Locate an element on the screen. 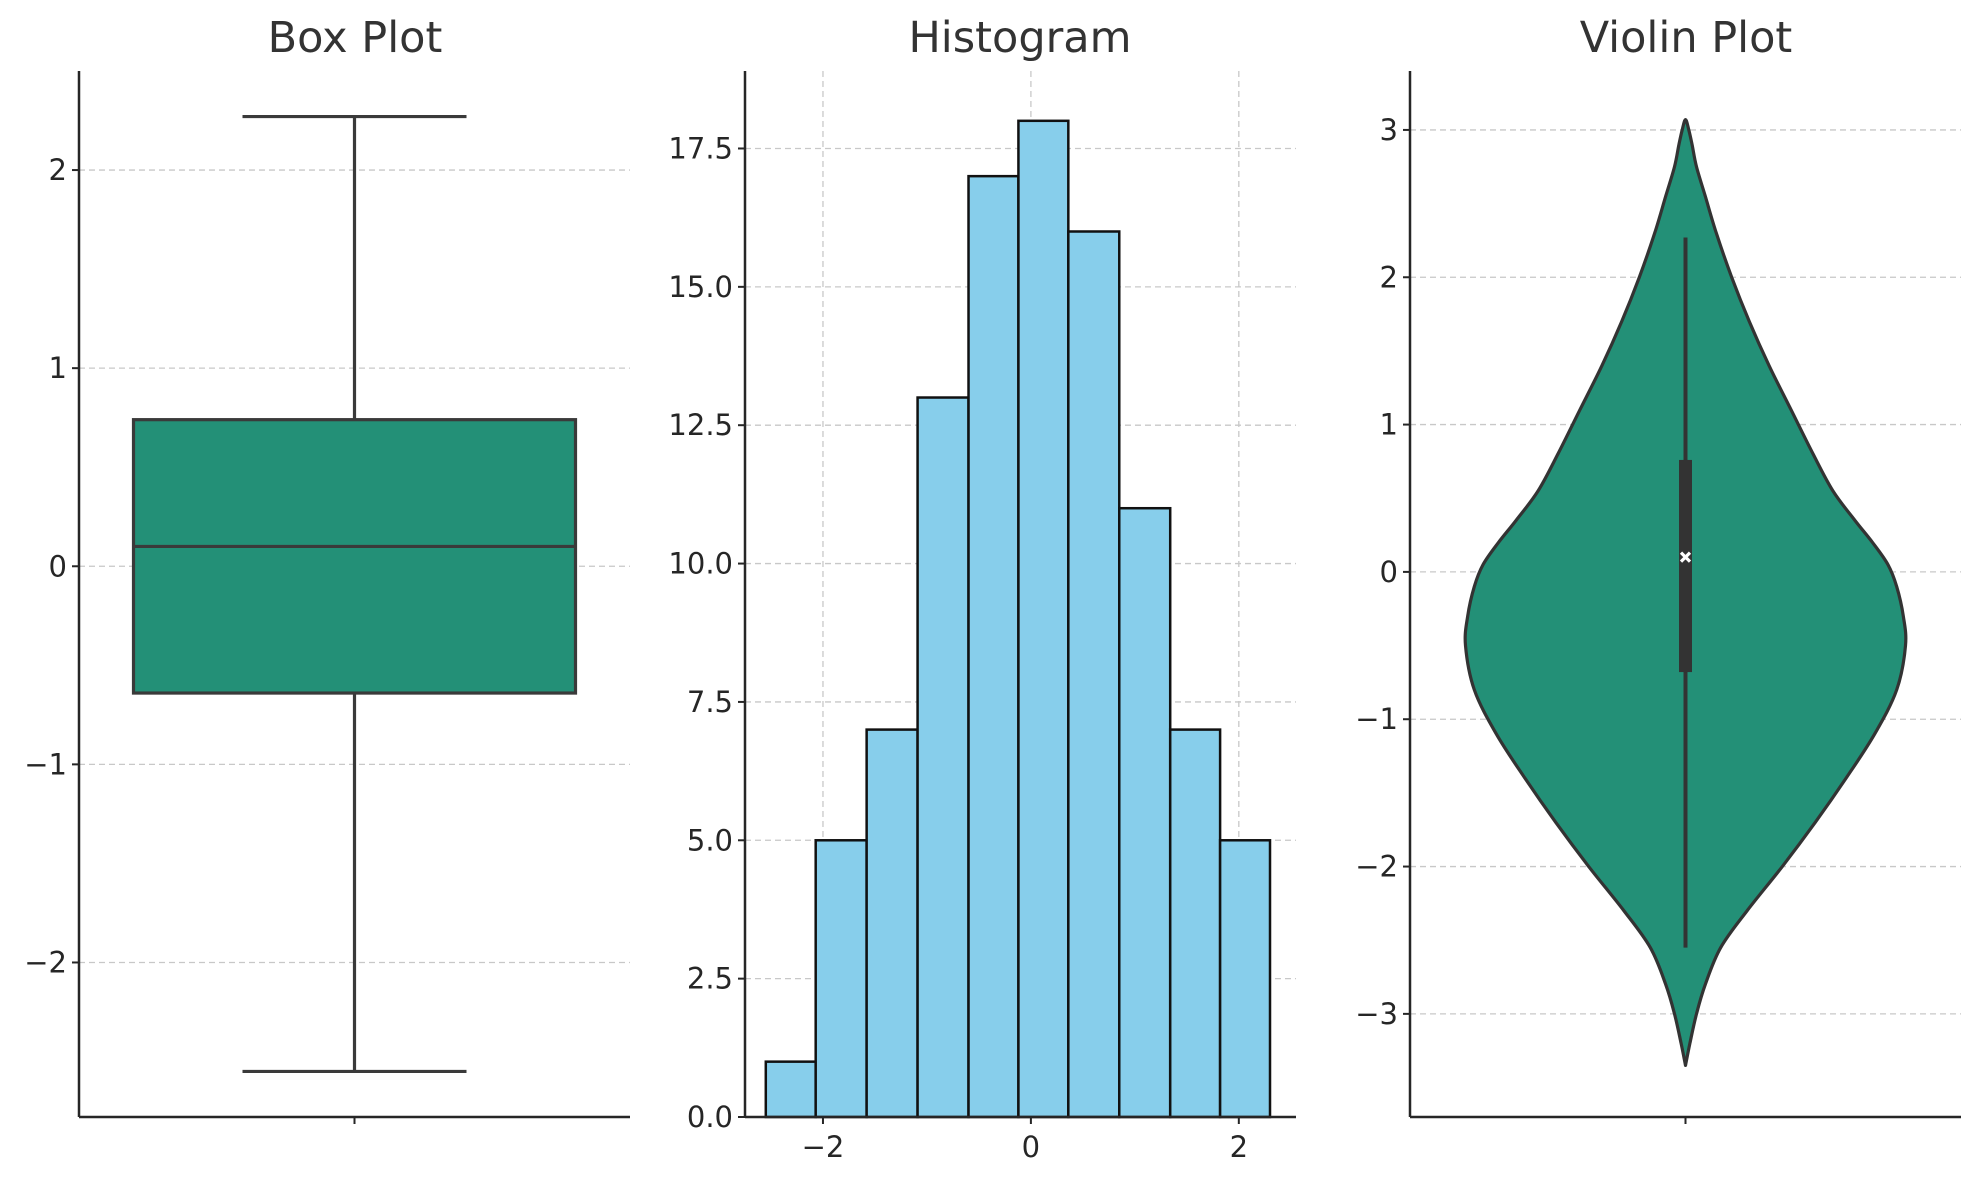 Image resolution: width=1980 pixels, height=1180 pixels. violin-median-marker is located at coordinates (1685, 557).